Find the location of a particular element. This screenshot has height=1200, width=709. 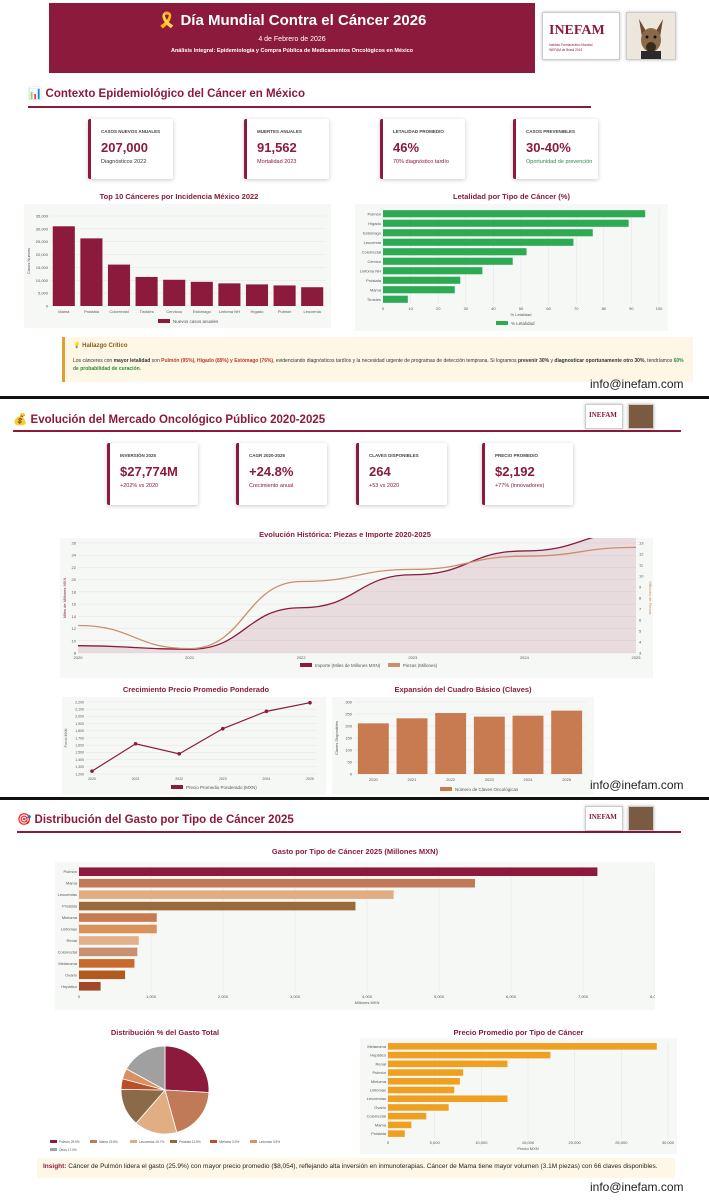

x-tick-label: 30 is located at coordinates (466, 308).